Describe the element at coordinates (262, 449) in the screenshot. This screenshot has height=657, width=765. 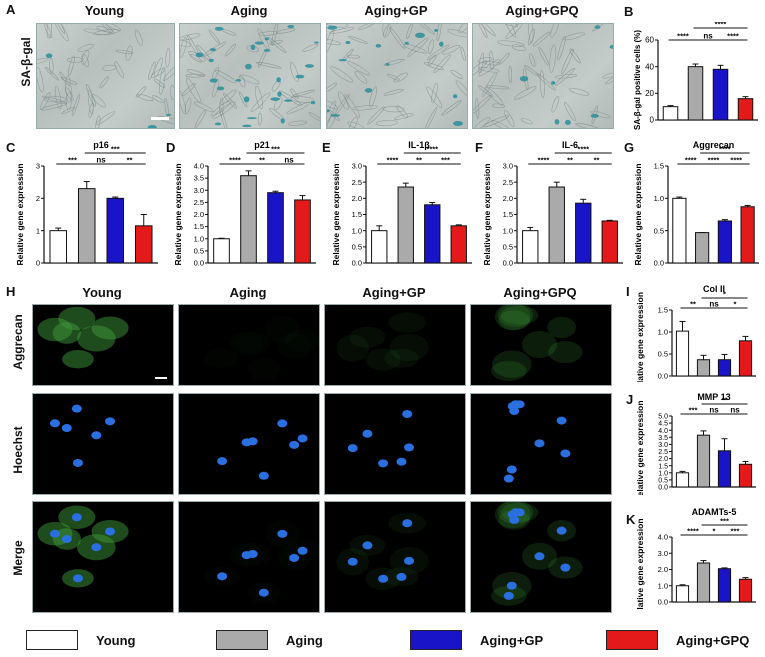
I see `fluor-field` at that location.